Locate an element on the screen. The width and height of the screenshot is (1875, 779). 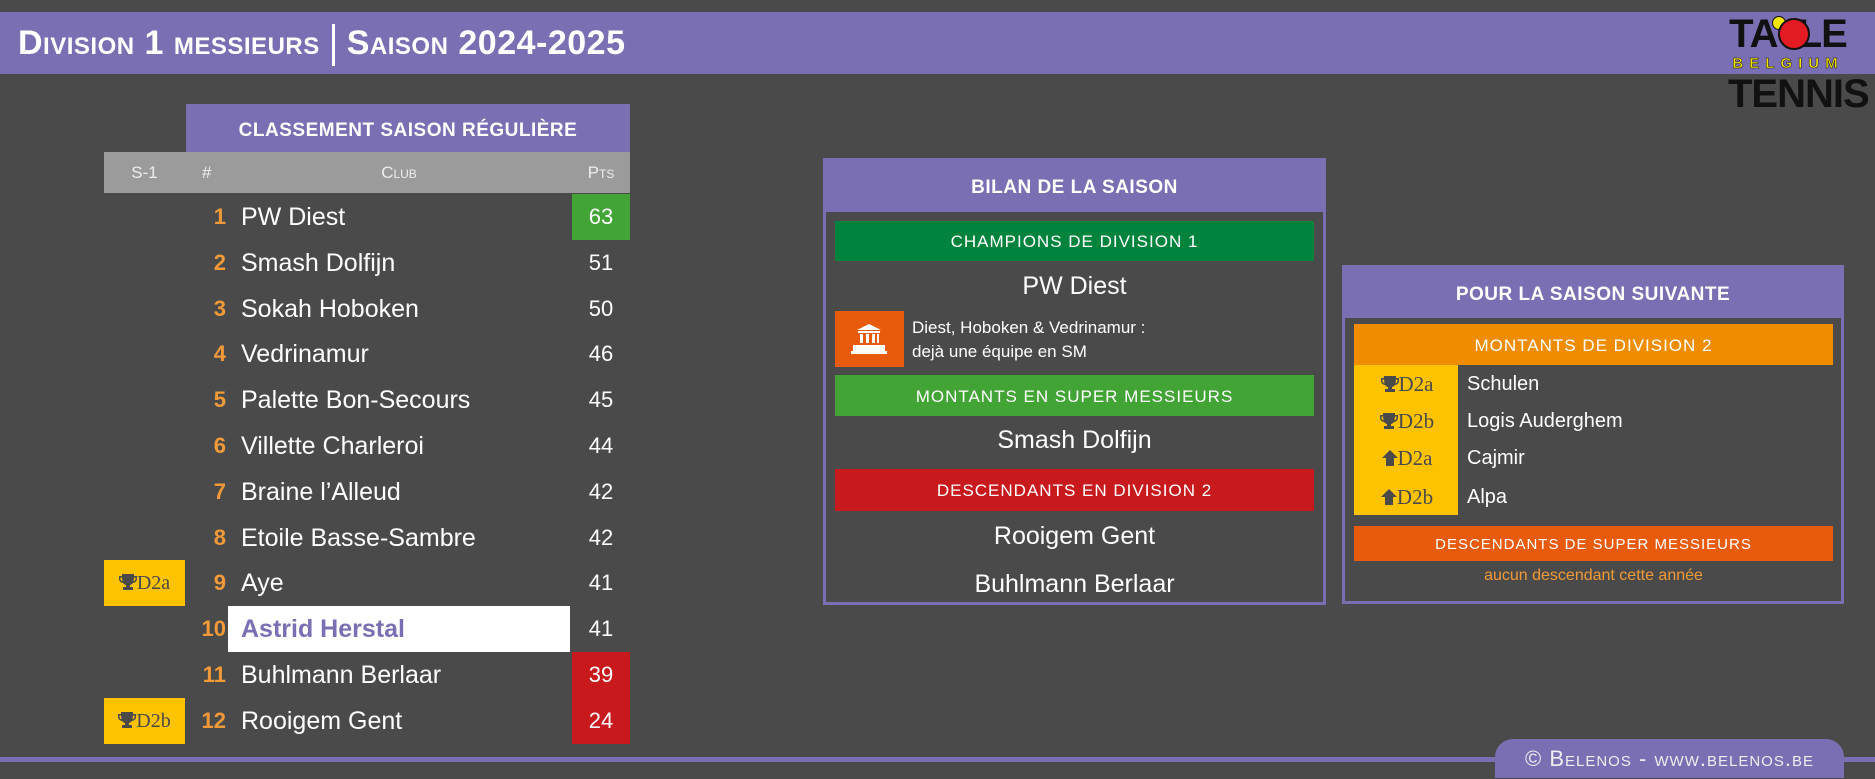
points: 24 is located at coordinates (601, 720).